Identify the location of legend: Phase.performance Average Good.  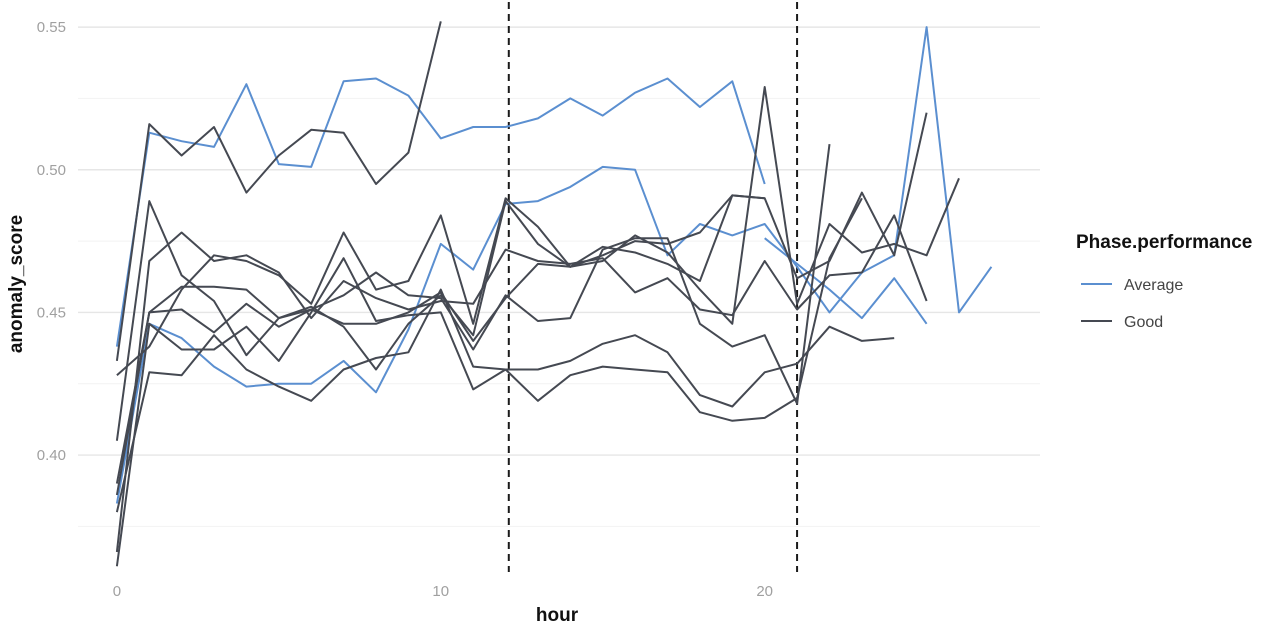
(1164, 281).